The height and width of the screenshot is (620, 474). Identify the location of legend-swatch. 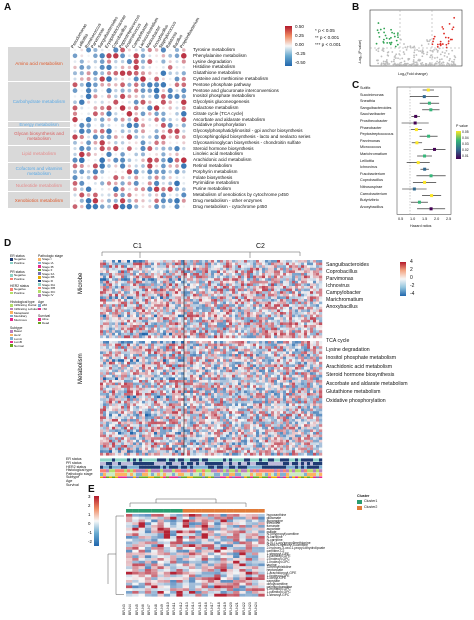
(39, 266).